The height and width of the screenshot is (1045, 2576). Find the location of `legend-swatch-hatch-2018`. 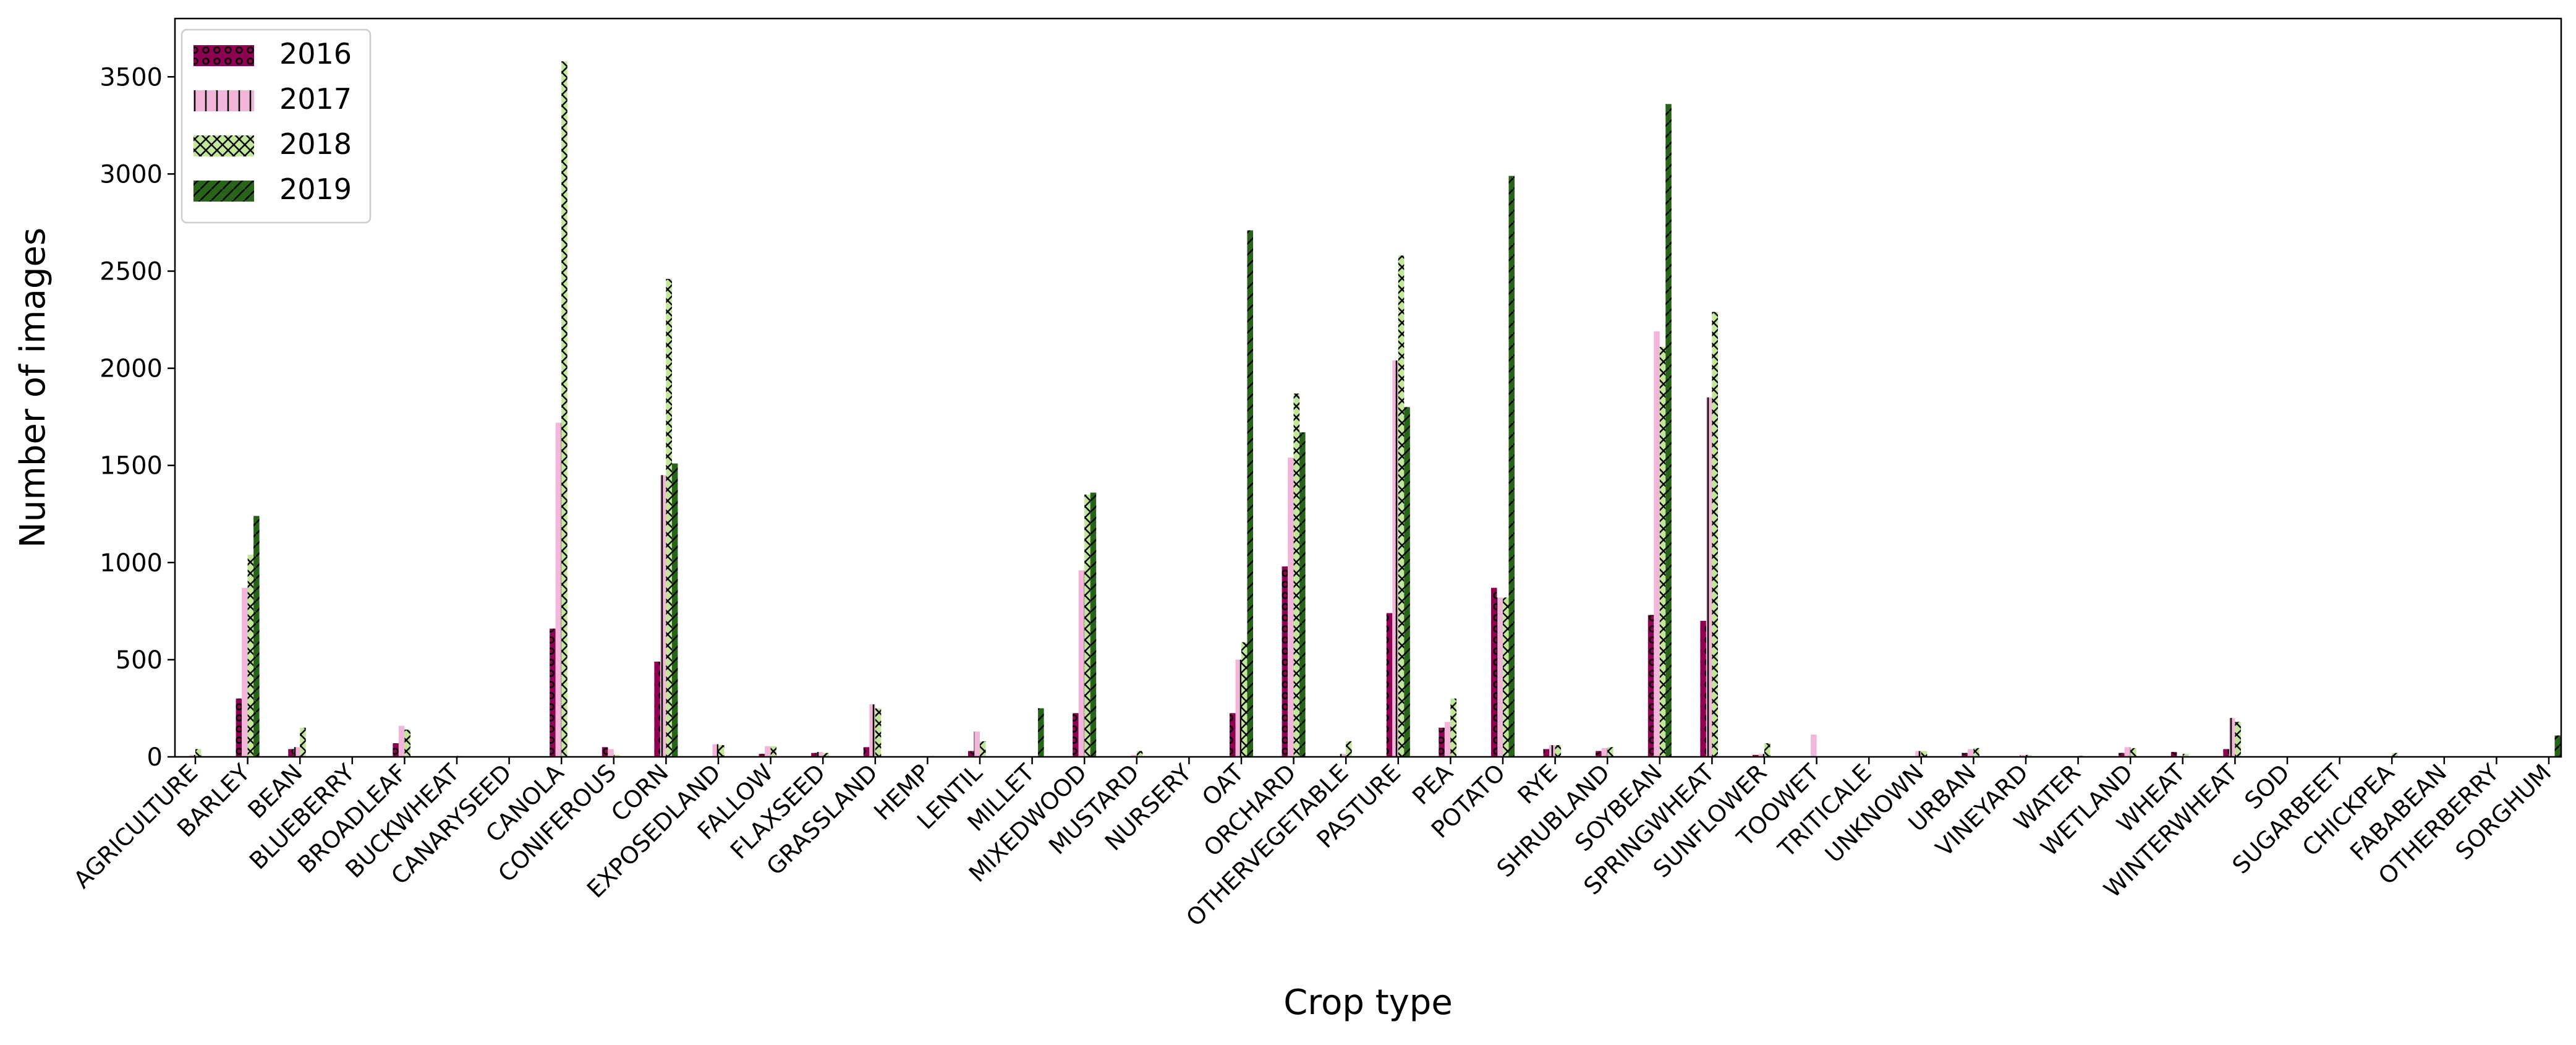

legend-swatch-hatch-2018 is located at coordinates (223, 146).